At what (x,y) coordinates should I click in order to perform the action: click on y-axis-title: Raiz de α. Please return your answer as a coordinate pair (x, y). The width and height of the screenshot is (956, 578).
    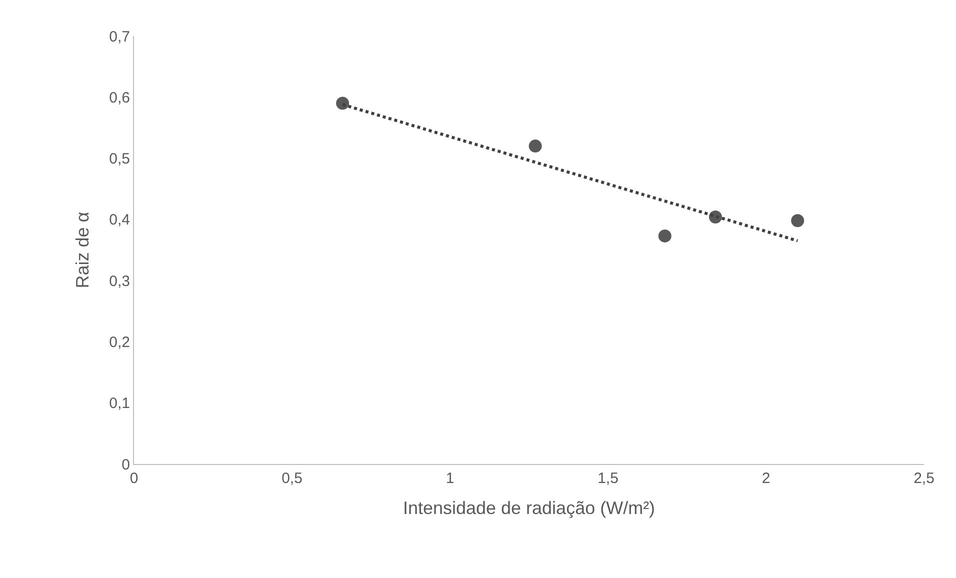
    Looking at the image, I should click on (82, 250).